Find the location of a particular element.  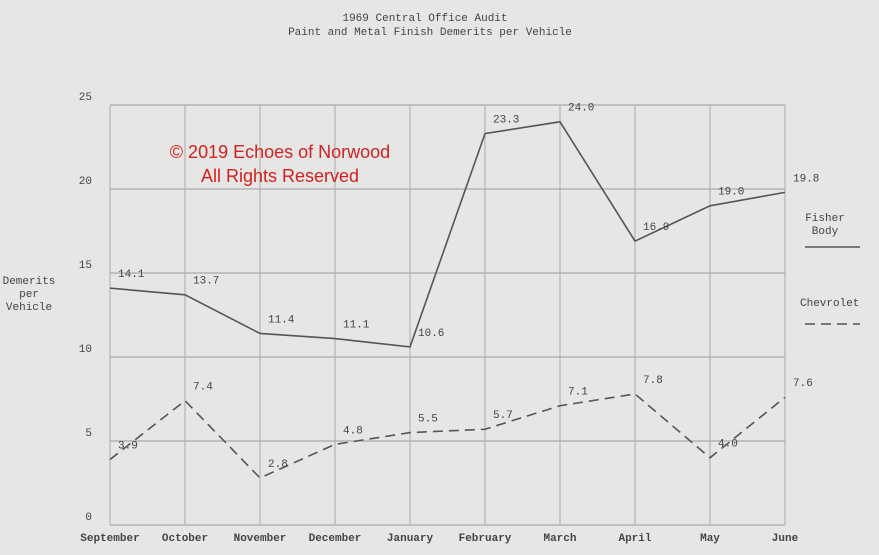

y-tick-label: 25 is located at coordinates (85, 98).